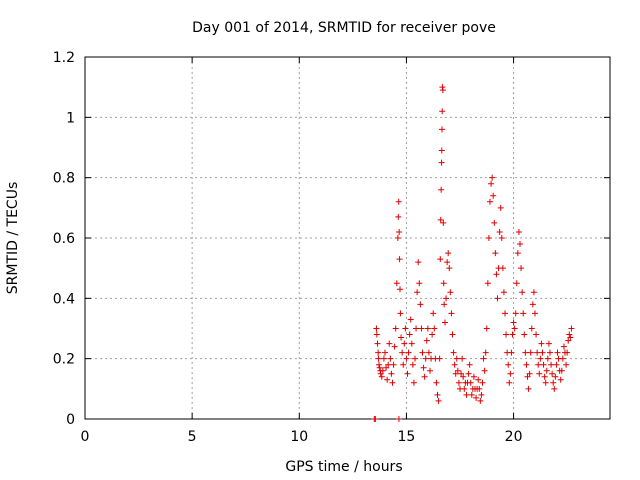 This screenshot has width=640, height=480. Describe the element at coordinates (13, 238) in the screenshot. I see `y-axis-label: SRMTID / TECUs` at that location.